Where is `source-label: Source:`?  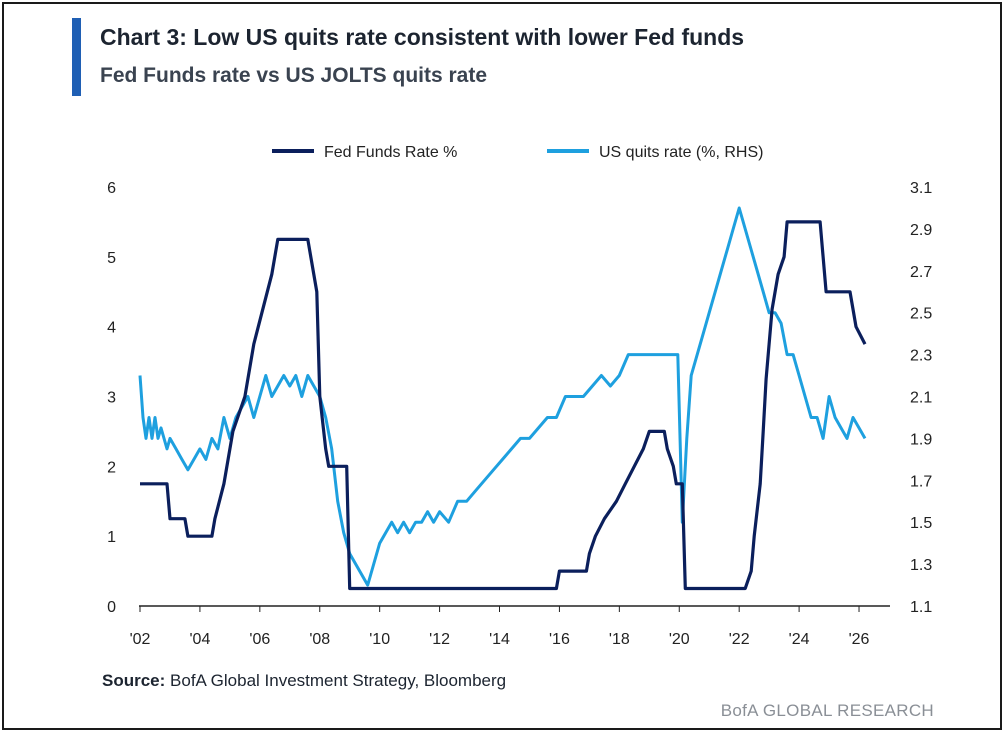
source-label: Source: is located at coordinates (134, 680).